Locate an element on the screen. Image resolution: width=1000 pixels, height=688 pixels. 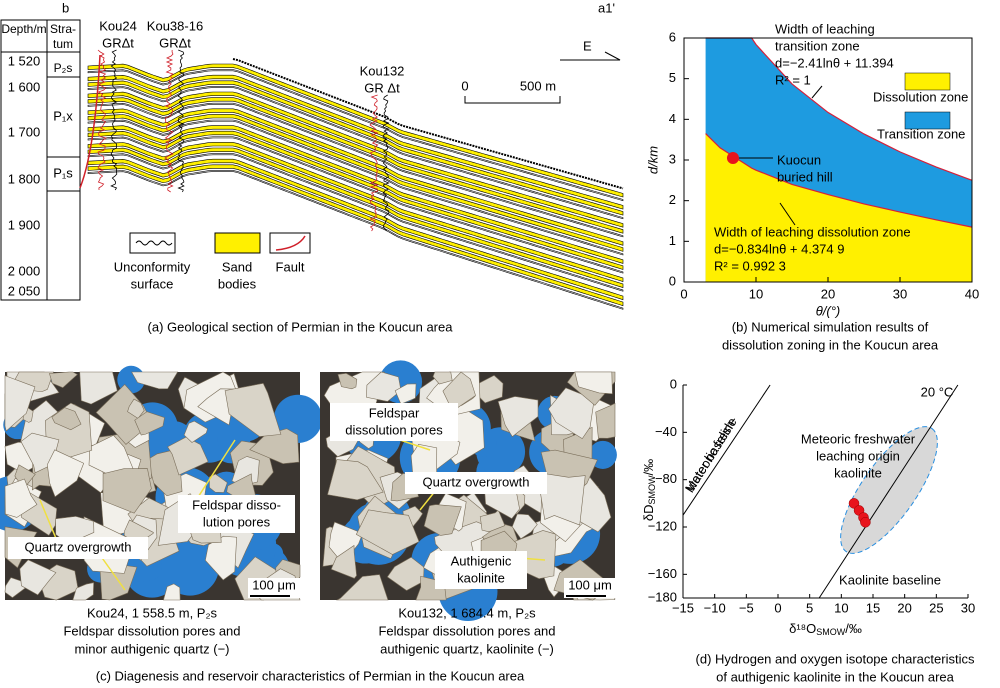
x-axis-label-part: SMOW is located at coordinates (831, 632).